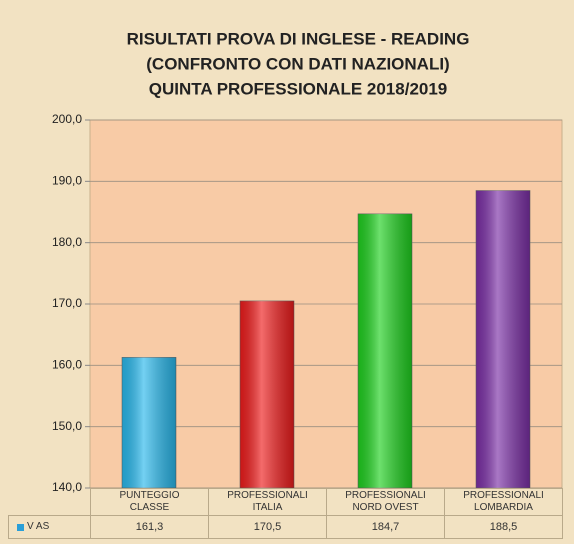 This screenshot has width=574, height=544. What do you see at coordinates (67, 365) in the screenshot?
I see `y-tick-label: 160,0` at bounding box center [67, 365].